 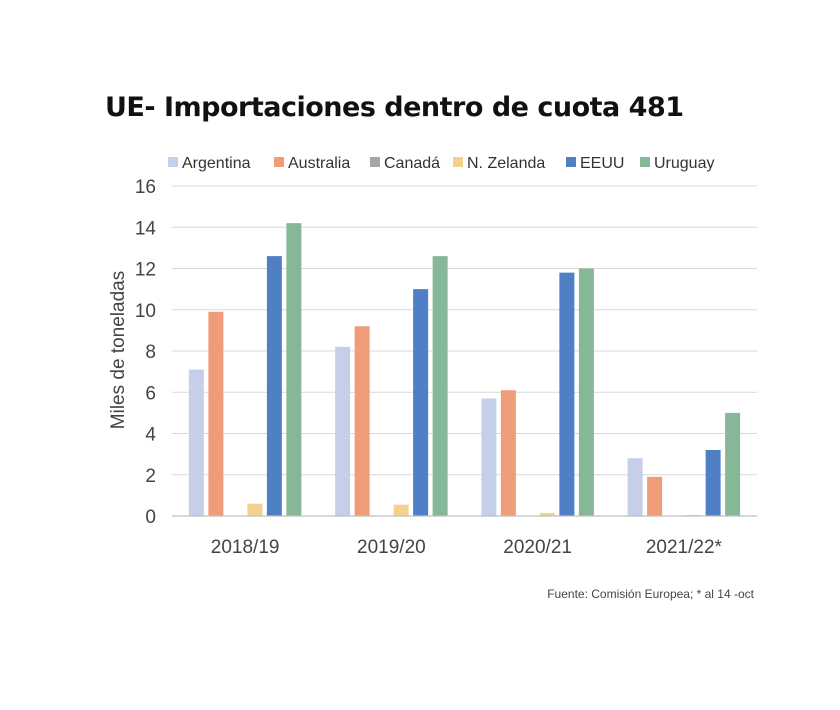 What do you see at coordinates (547, 514) in the screenshot?
I see `bar-N. Zelanda-2020/21` at bounding box center [547, 514].